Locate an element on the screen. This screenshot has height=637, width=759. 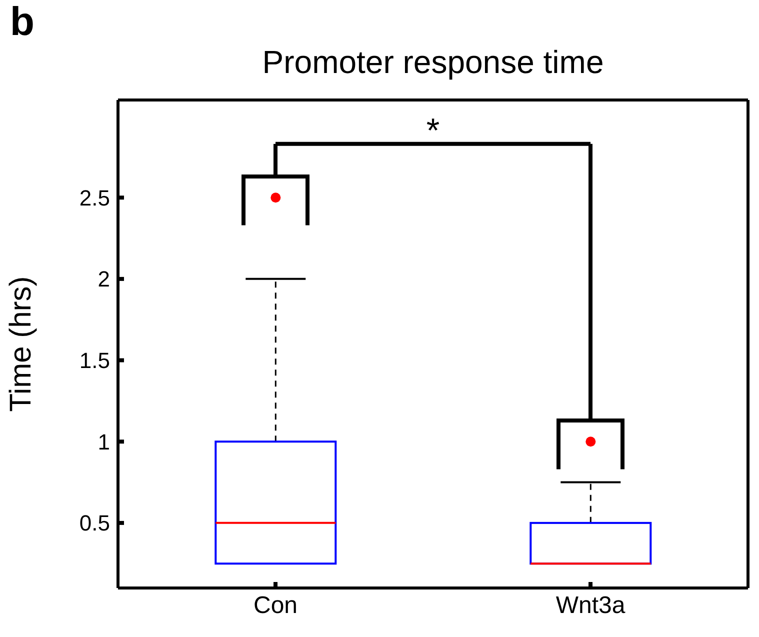
annotation: * is located at coordinates (433, 131).